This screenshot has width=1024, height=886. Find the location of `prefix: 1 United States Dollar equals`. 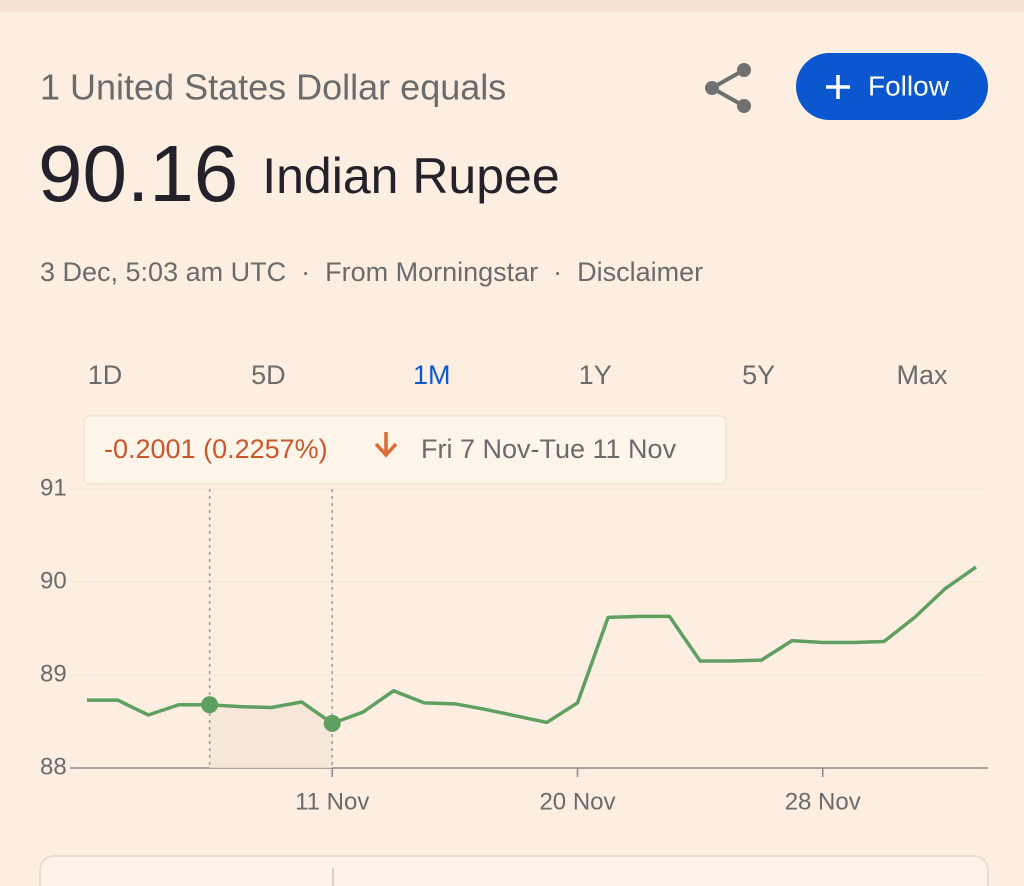

prefix: 1 United States Dollar equals is located at coordinates (273, 87).